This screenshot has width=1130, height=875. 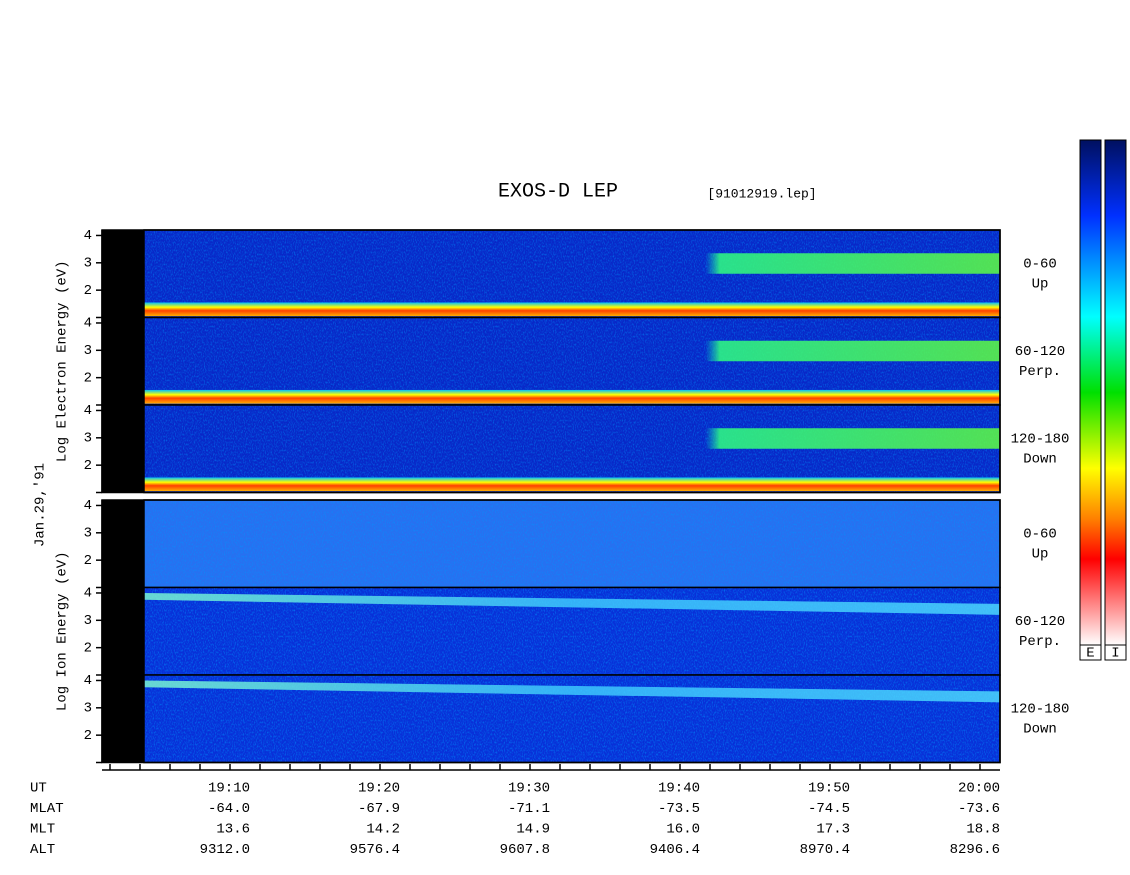 What do you see at coordinates (683, 830) in the screenshot?
I see `ephemeris-value: 16.0` at bounding box center [683, 830].